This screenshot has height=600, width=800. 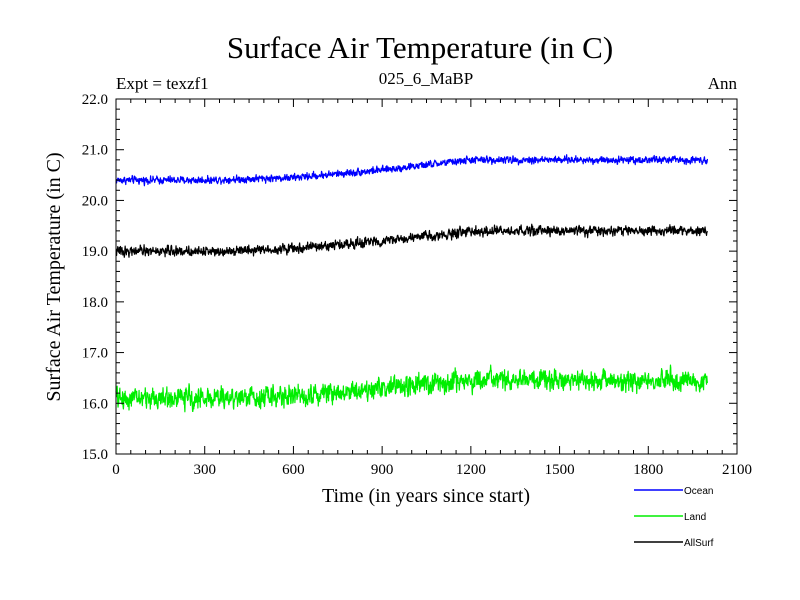 What do you see at coordinates (411, 240) in the screenshot?
I see `series-line-allsurf` at bounding box center [411, 240].